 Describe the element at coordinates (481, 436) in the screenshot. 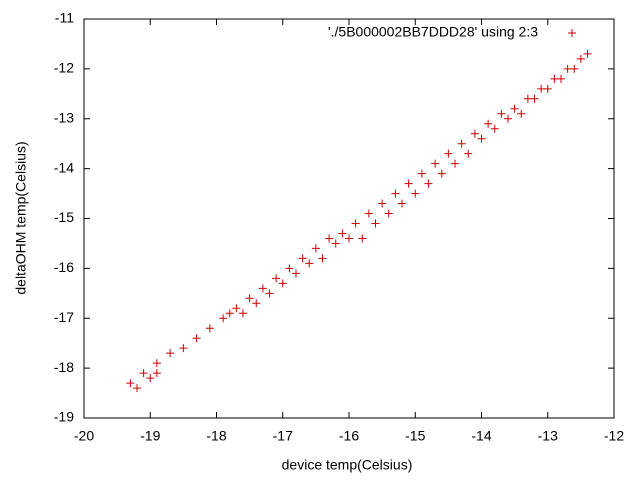

I see `x-tick-label: -14` at that location.